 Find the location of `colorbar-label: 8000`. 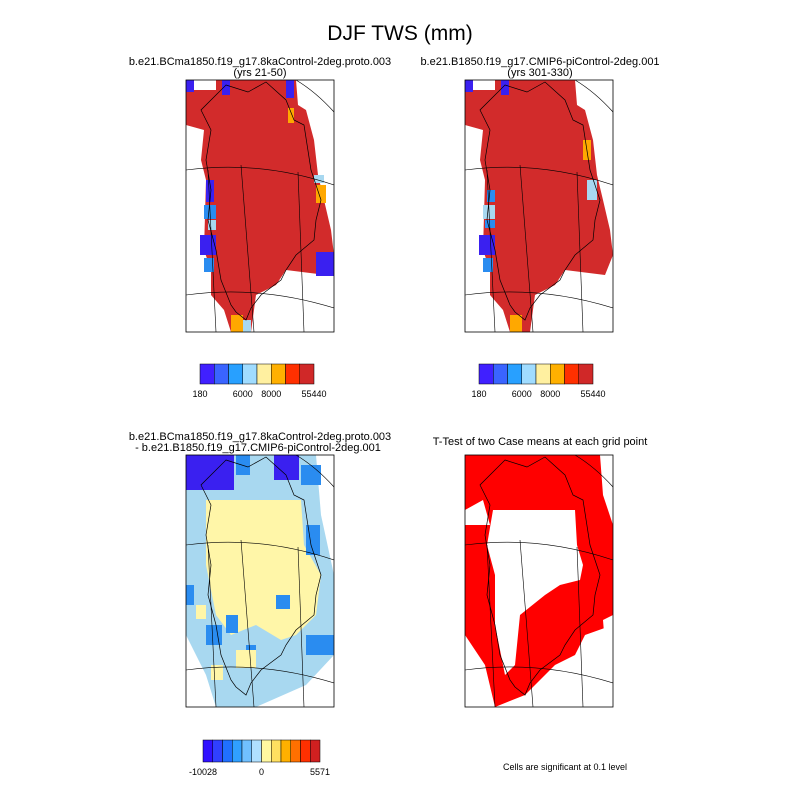

colorbar-label: 8000 is located at coordinates (550, 394).